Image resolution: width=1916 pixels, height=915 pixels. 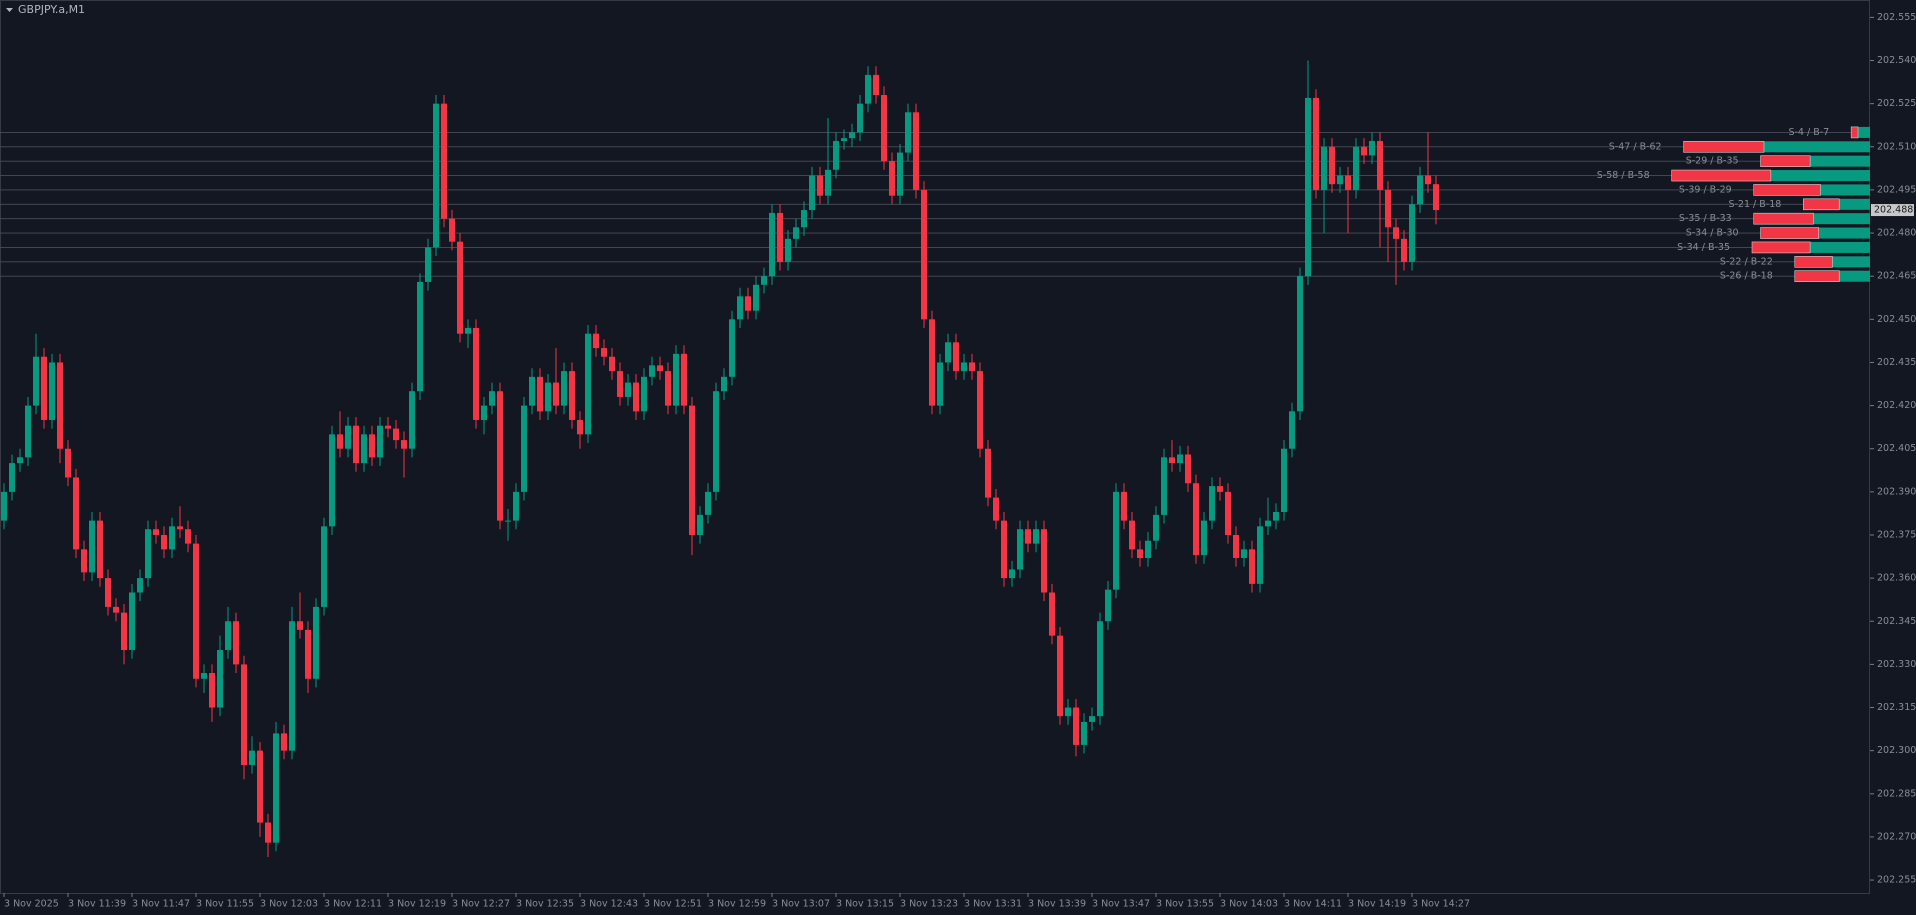 I want to click on profile-label: S-4 / B-7, so click(x=1808, y=132).